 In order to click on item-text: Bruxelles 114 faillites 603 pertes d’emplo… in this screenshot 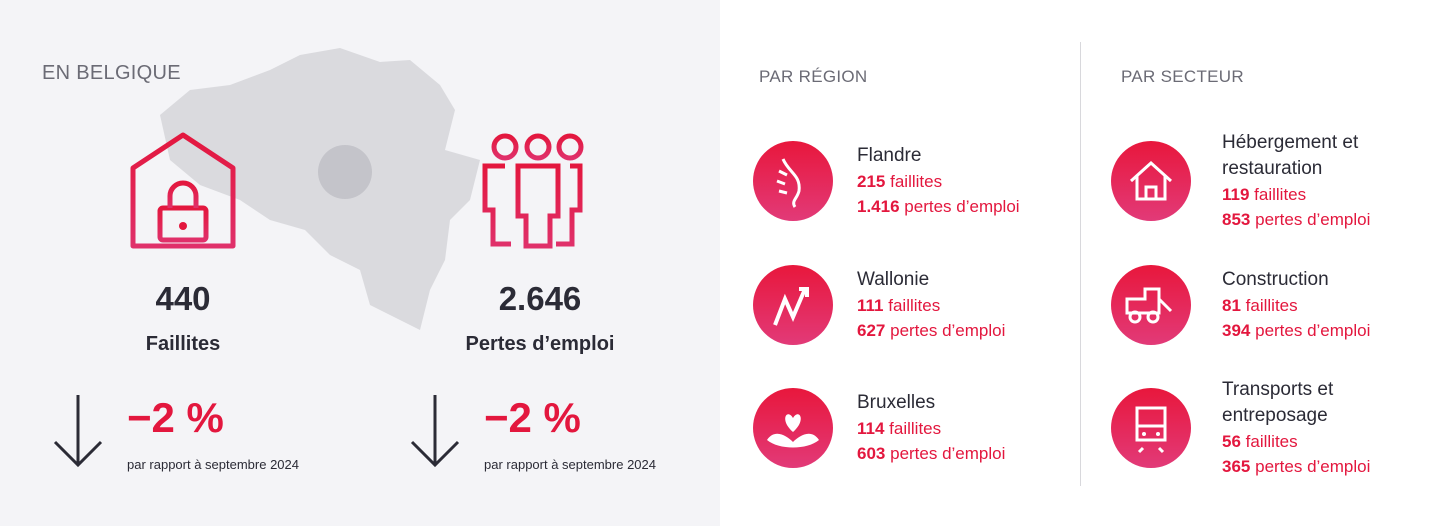, I will do `click(957, 428)`.